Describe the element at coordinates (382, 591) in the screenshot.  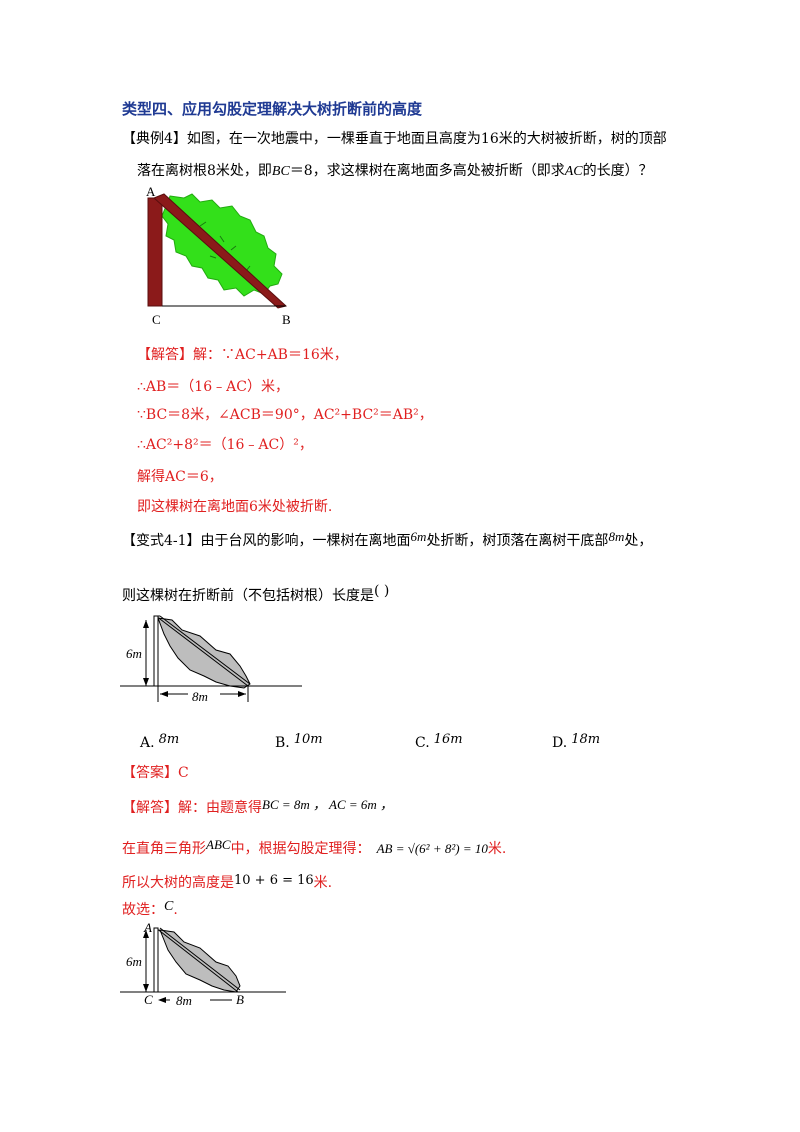
I see `answer-blank: ( )` at that location.